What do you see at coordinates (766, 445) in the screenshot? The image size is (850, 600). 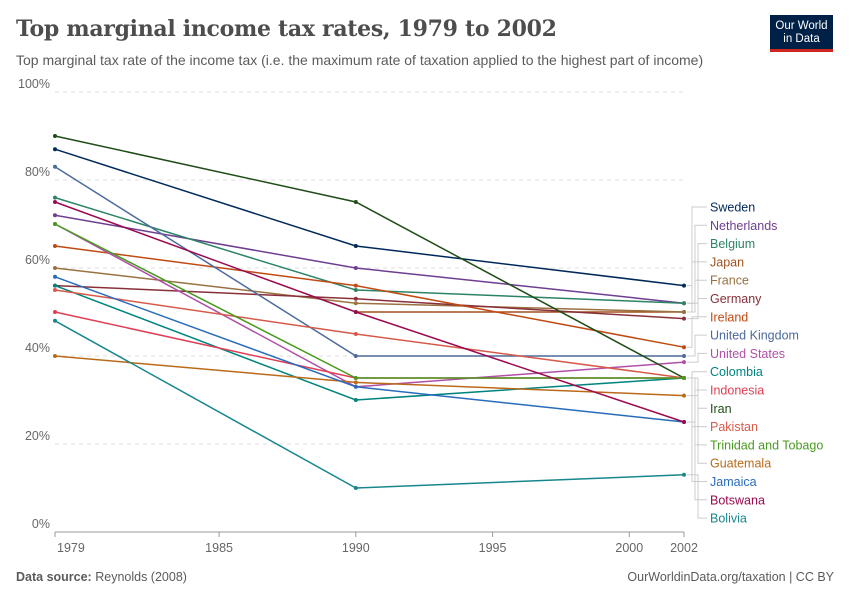 I see `legend-label-trinidad-and-tobago: Trinidad and Tobago` at bounding box center [766, 445].